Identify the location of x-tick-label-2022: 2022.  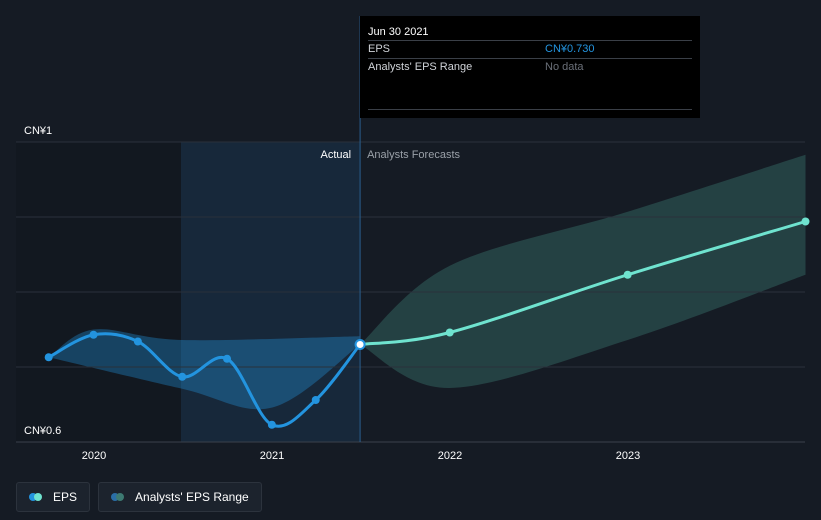
(450, 456).